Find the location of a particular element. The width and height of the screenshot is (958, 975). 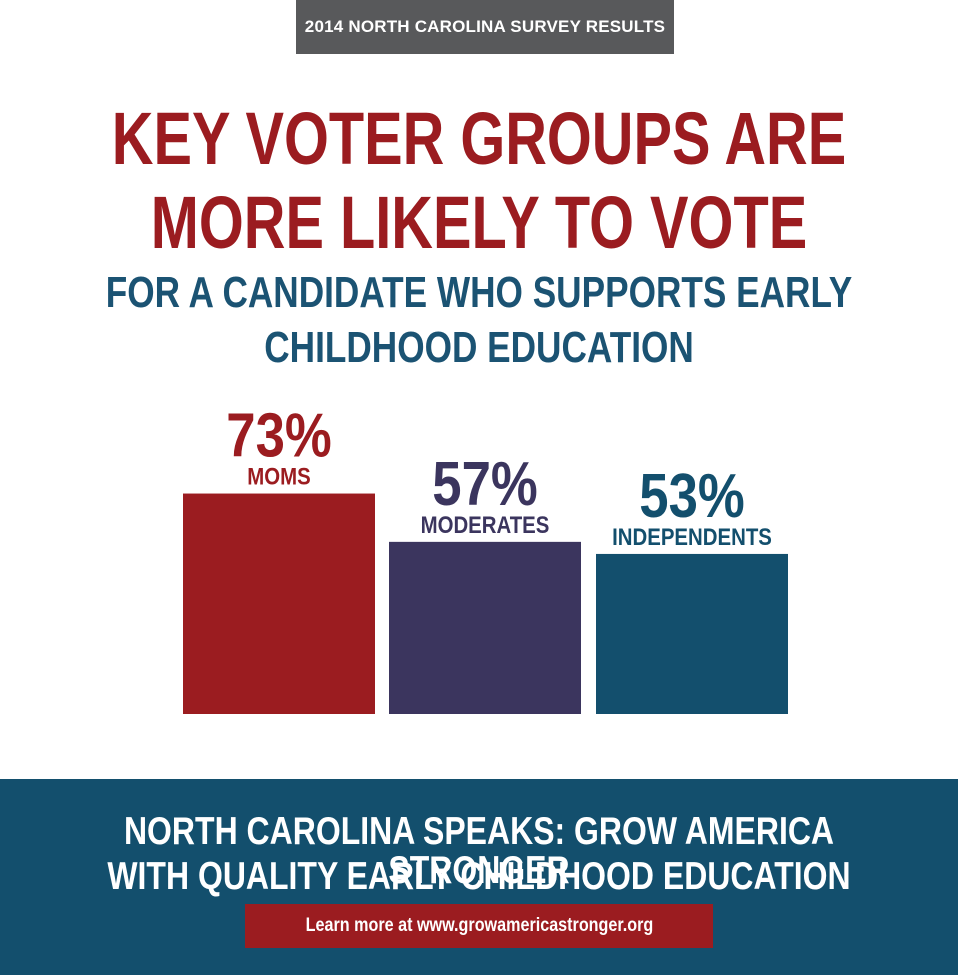

bar-independents is located at coordinates (692, 633).